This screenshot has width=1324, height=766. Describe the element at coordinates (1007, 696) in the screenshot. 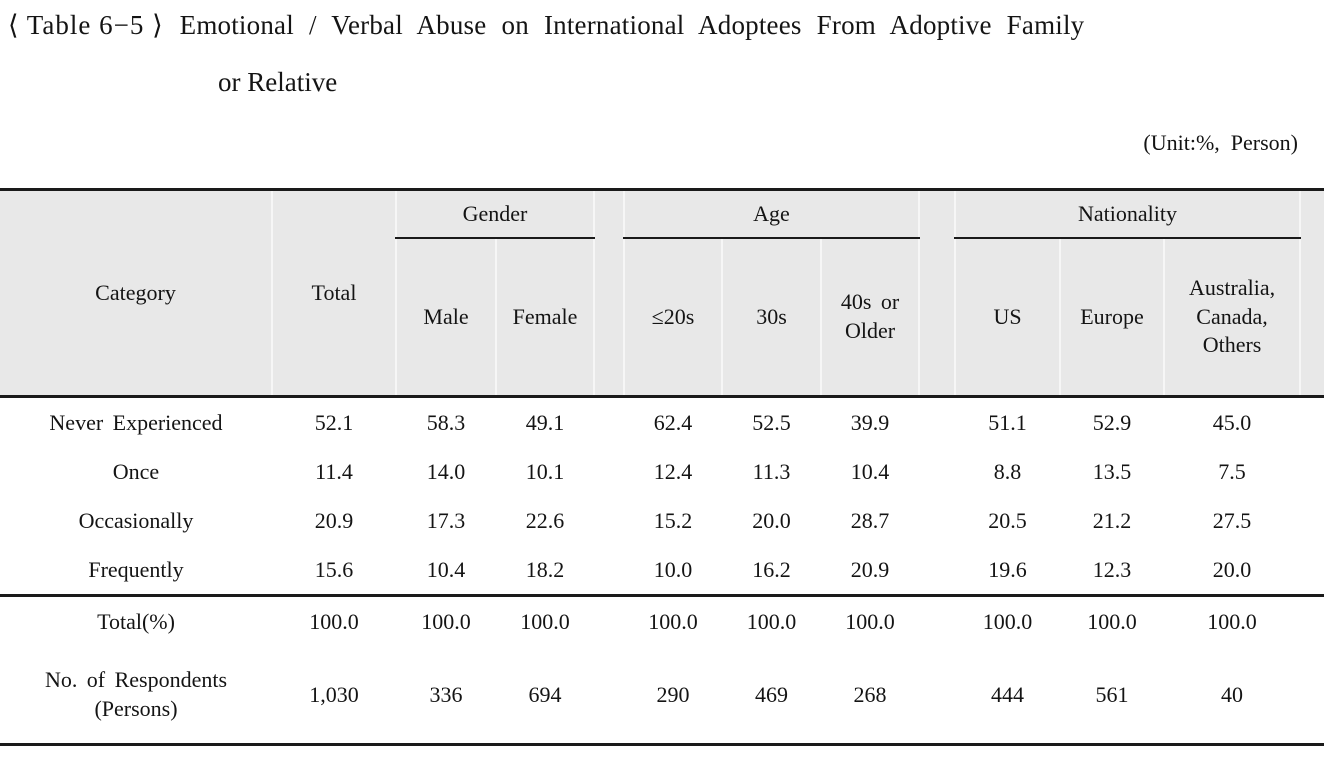

I see `data-cell: 444` at that location.